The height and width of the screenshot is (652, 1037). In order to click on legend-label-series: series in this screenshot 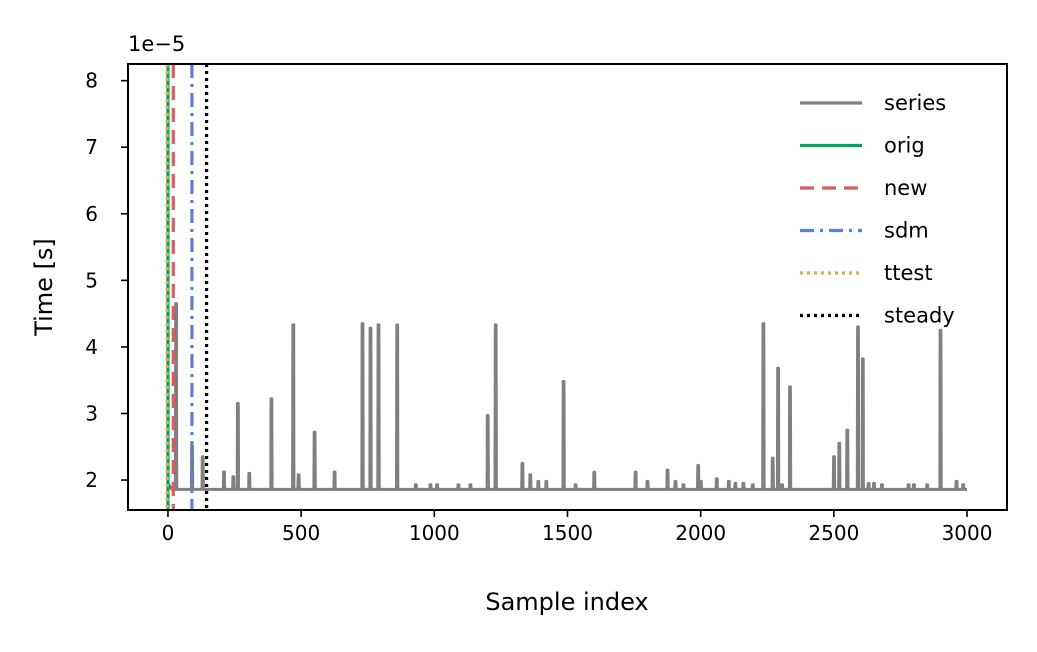, I will do `click(915, 103)`.